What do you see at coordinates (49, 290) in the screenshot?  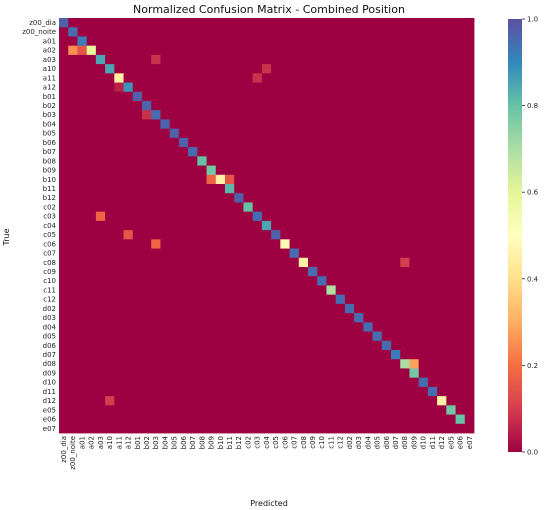 I see `y-tick-label: c11` at bounding box center [49, 290].